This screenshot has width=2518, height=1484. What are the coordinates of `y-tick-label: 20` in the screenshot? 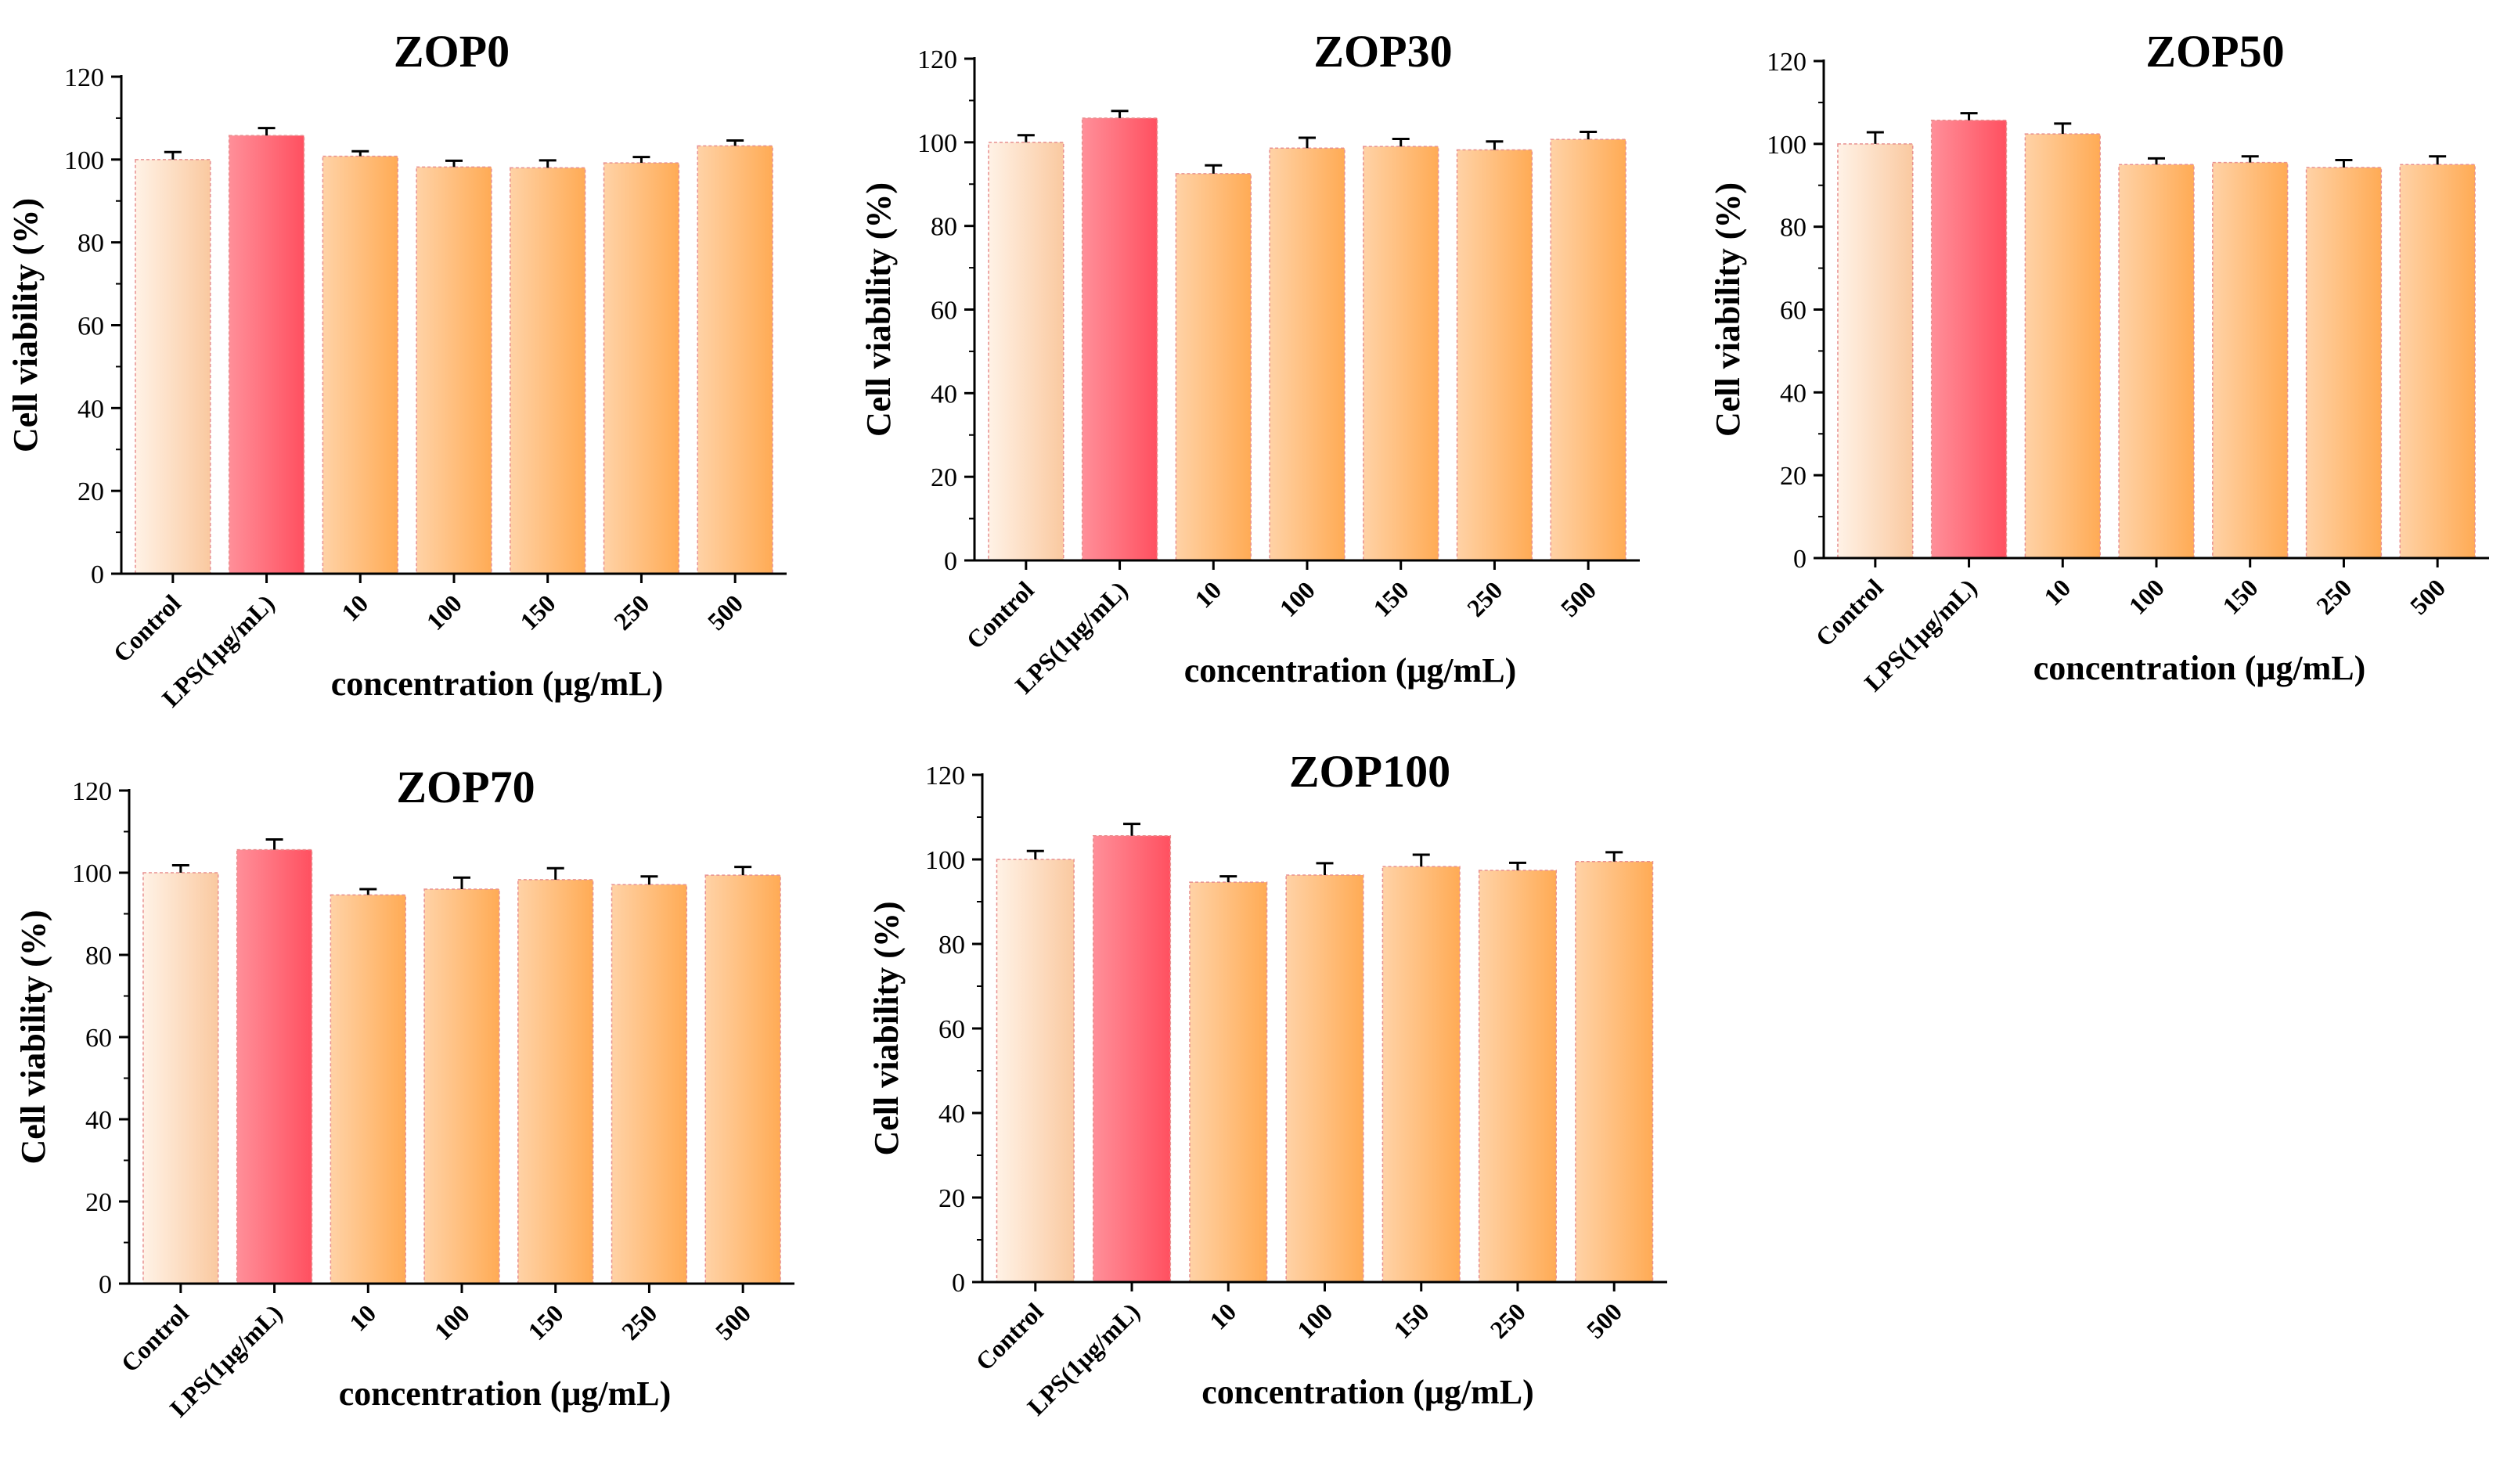 It's located at (944, 478).